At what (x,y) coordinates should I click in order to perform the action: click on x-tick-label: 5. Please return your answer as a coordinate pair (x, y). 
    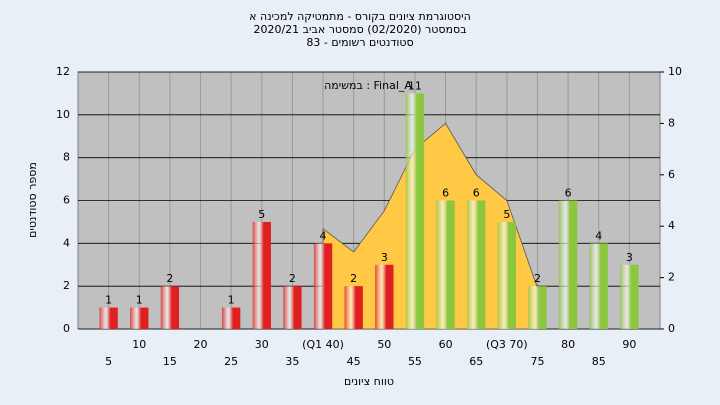
    Looking at the image, I should click on (108, 361).